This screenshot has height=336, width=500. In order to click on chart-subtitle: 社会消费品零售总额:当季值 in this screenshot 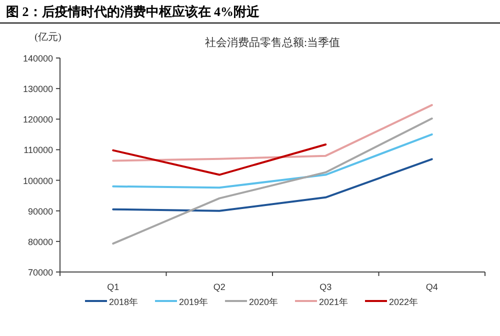, I will do `click(272, 42)`.